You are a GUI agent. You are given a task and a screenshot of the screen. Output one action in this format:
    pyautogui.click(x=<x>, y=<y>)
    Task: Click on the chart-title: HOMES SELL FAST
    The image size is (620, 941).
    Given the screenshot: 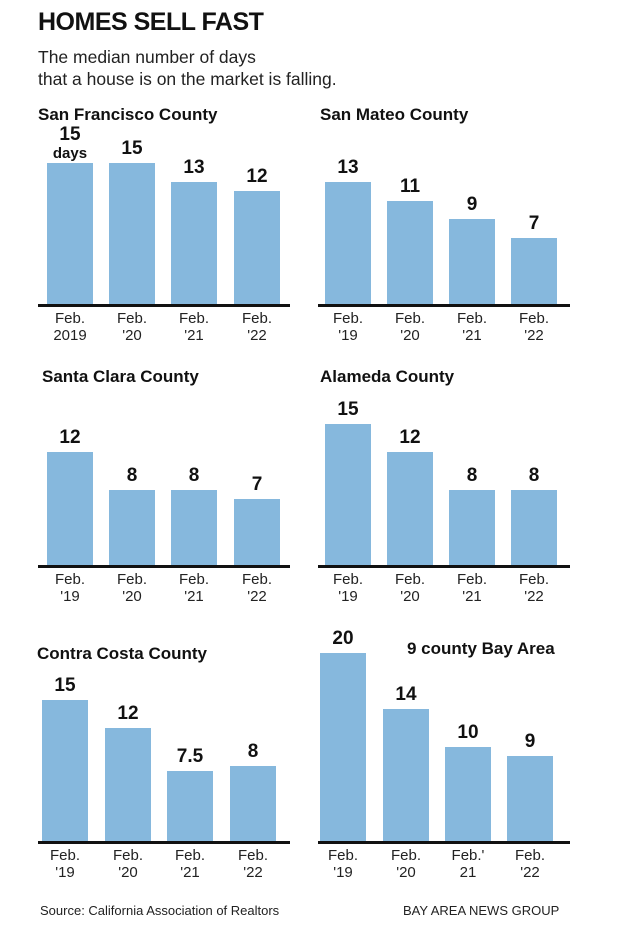 What is the action you would take?
    pyautogui.click(x=151, y=22)
    